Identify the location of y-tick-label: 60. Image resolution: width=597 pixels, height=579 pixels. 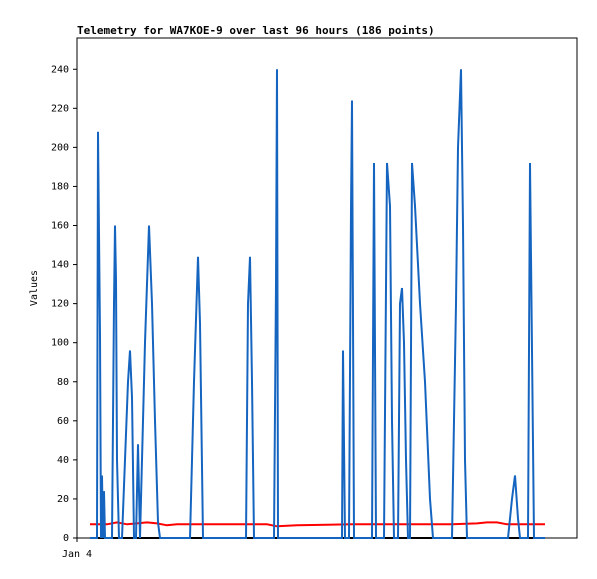
(63, 421).